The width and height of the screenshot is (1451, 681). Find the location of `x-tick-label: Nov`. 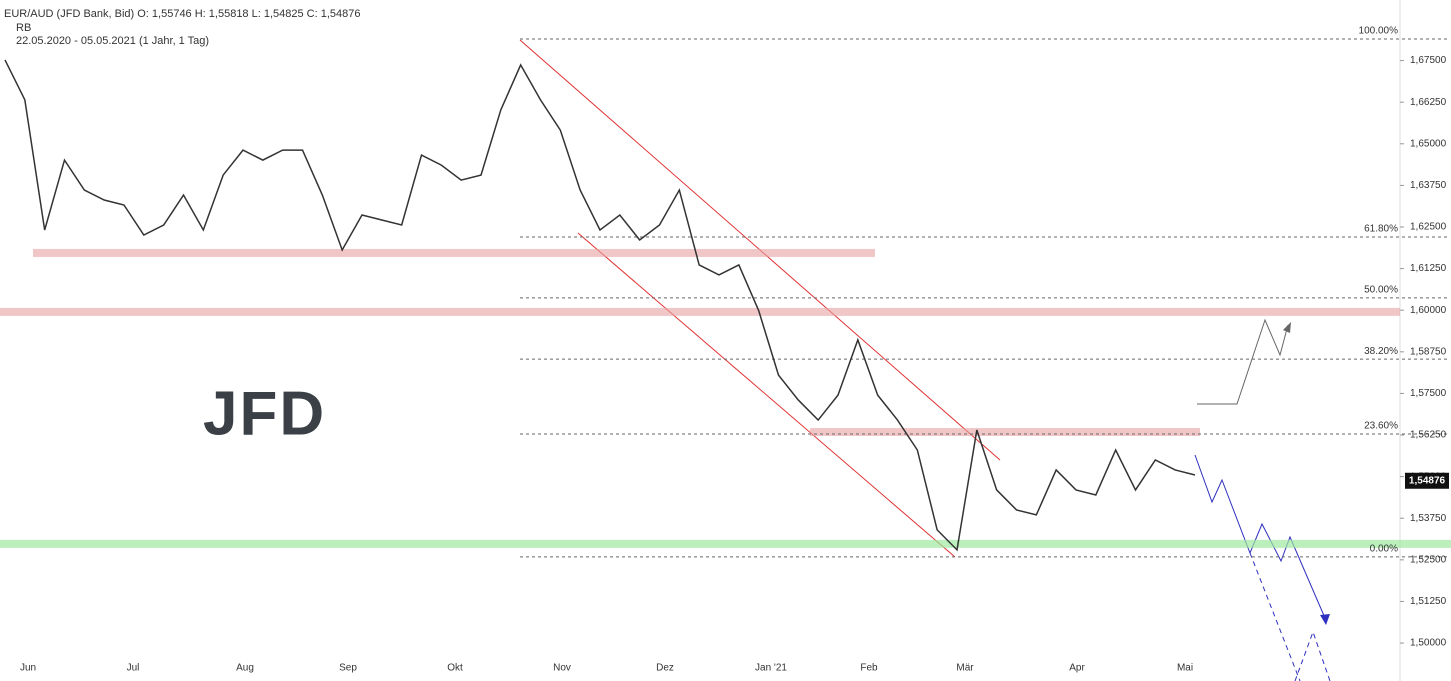

x-tick-label: Nov is located at coordinates (562, 668).